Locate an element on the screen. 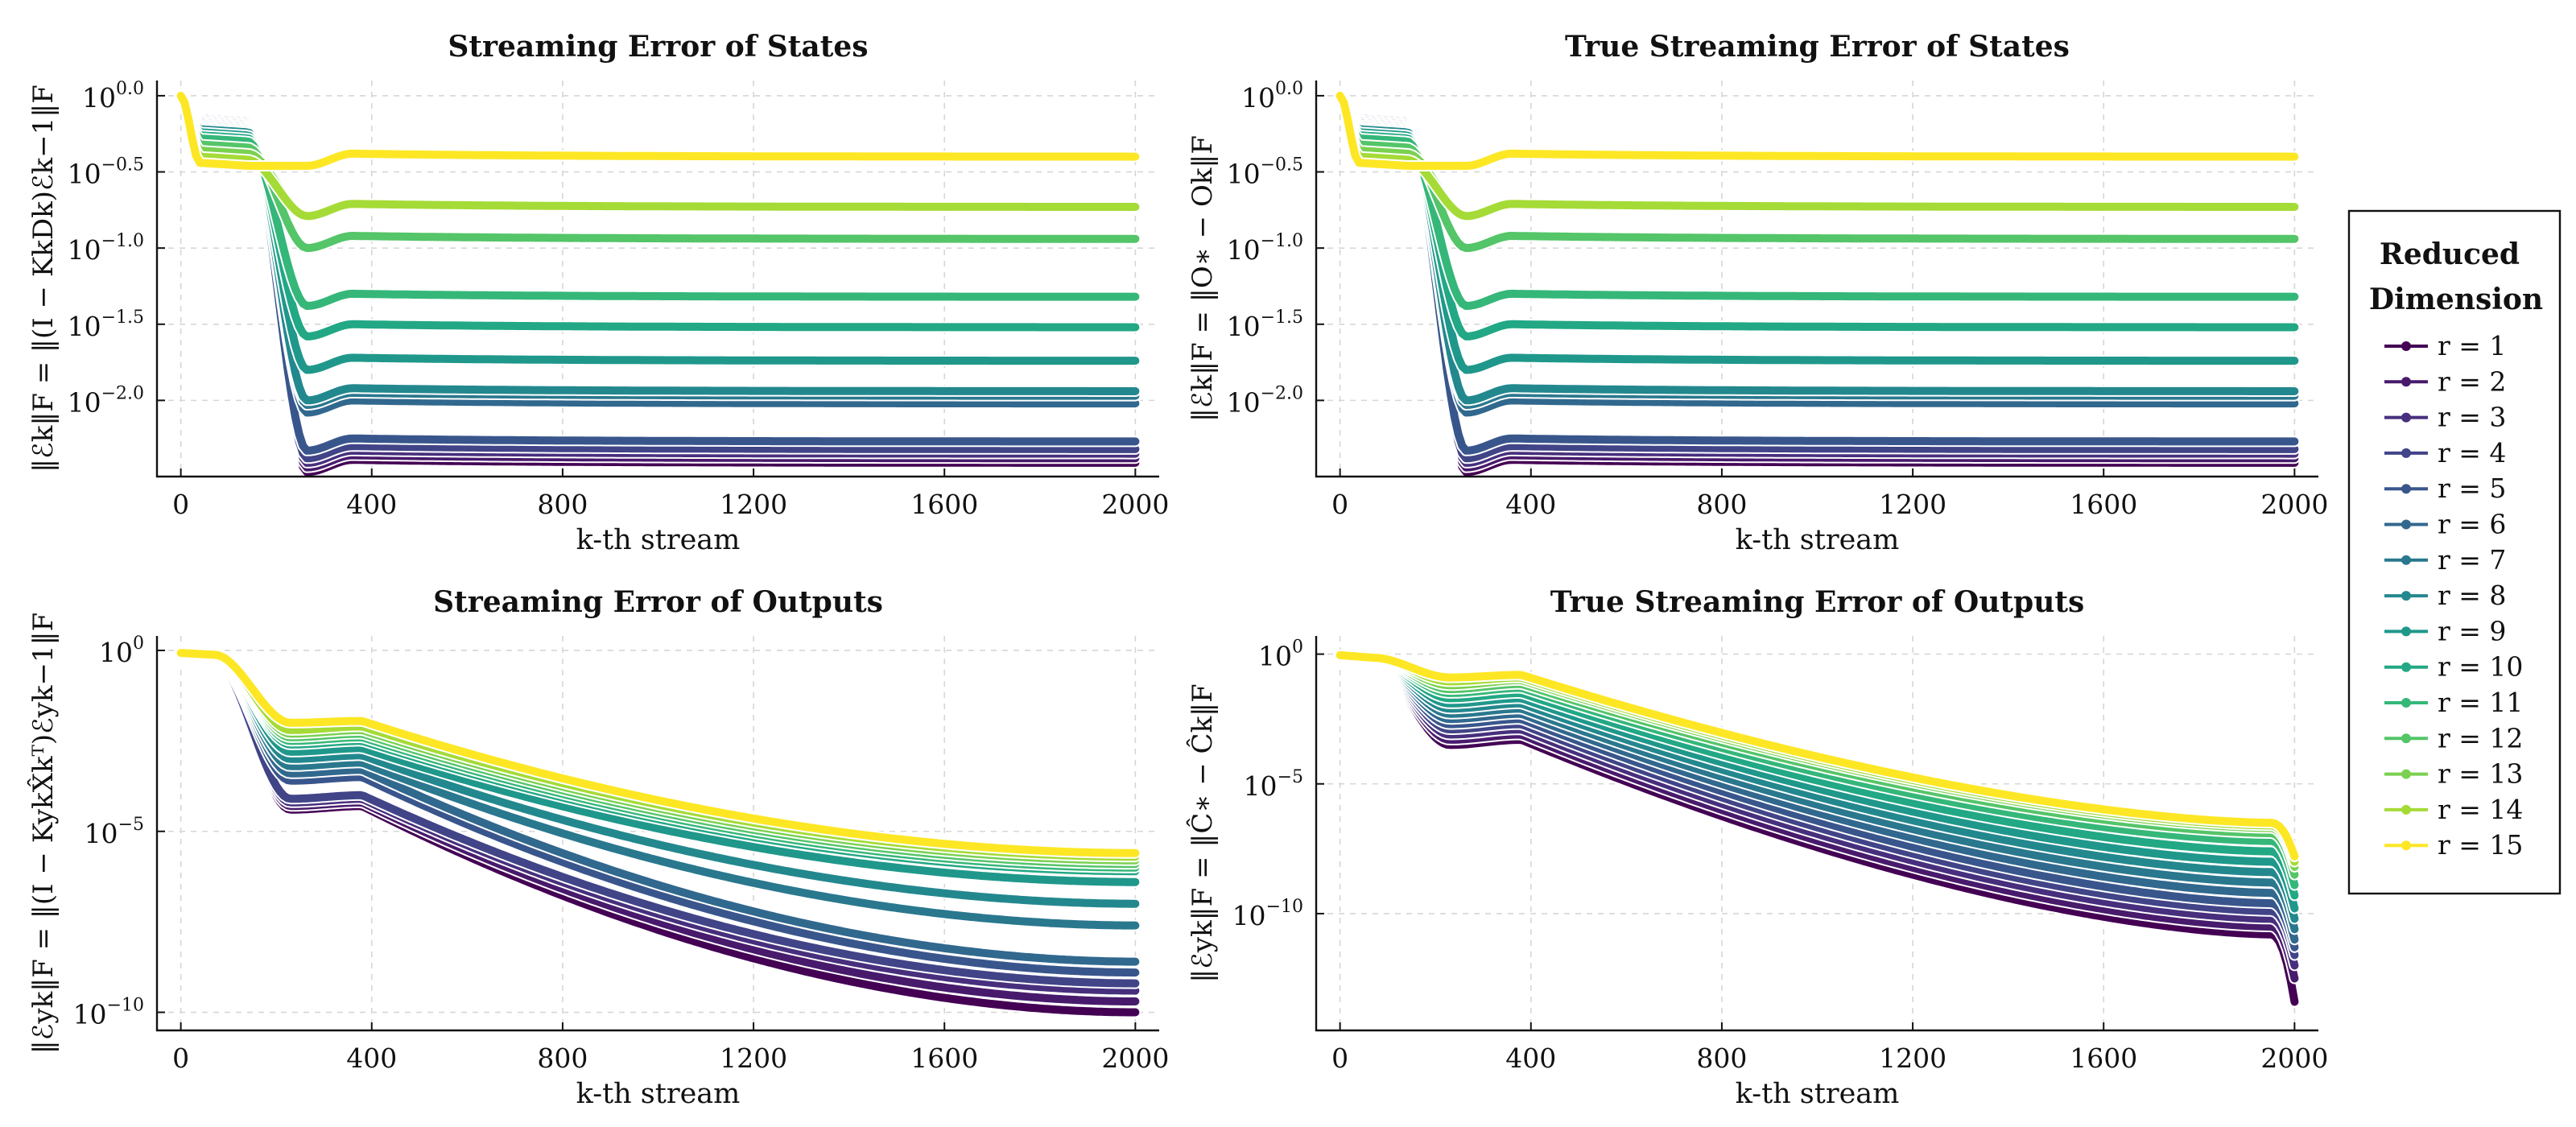  legend-item-label: r = 15 is located at coordinates (2480, 845).